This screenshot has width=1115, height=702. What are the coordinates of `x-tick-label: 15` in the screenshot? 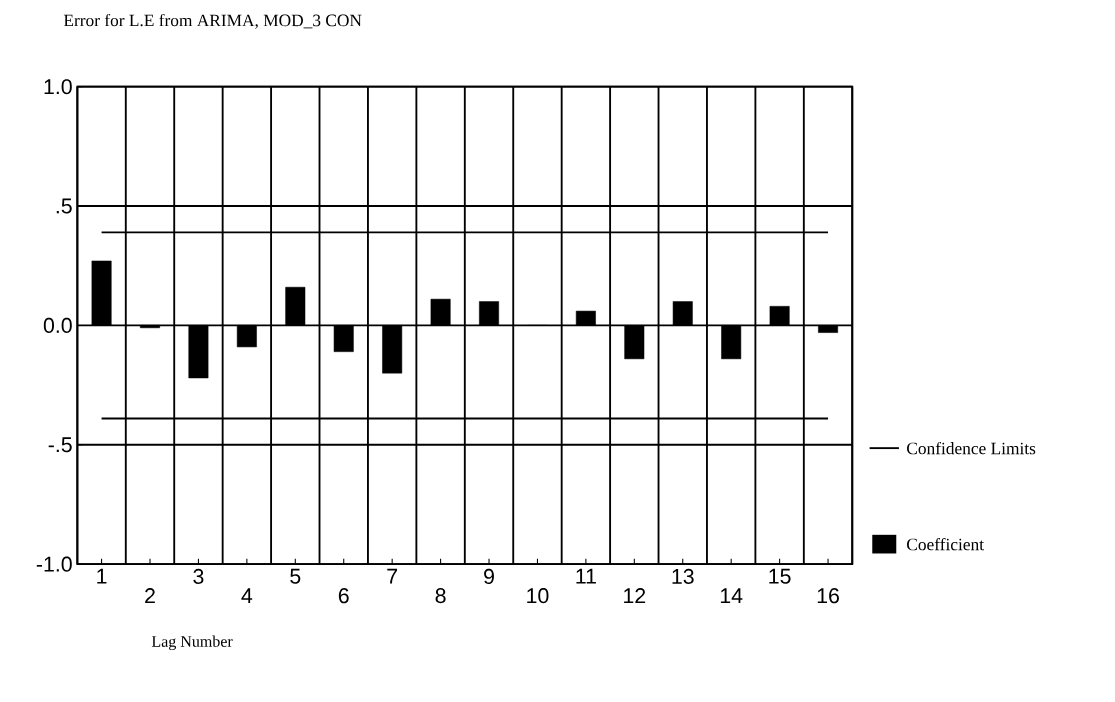 It's located at (780, 576).